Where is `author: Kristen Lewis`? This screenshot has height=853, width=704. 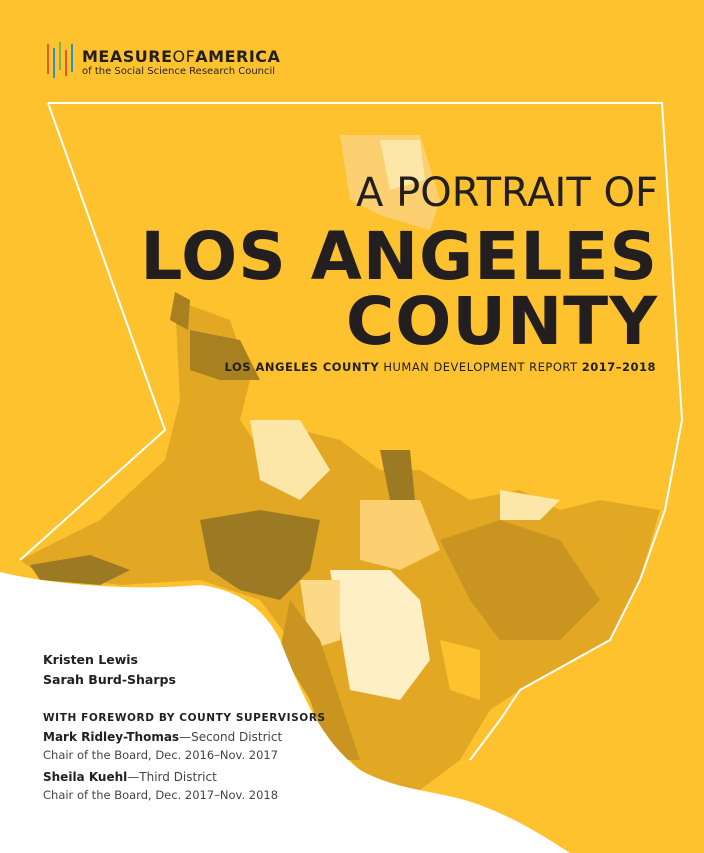 author: Kristen Lewis is located at coordinates (90, 659).